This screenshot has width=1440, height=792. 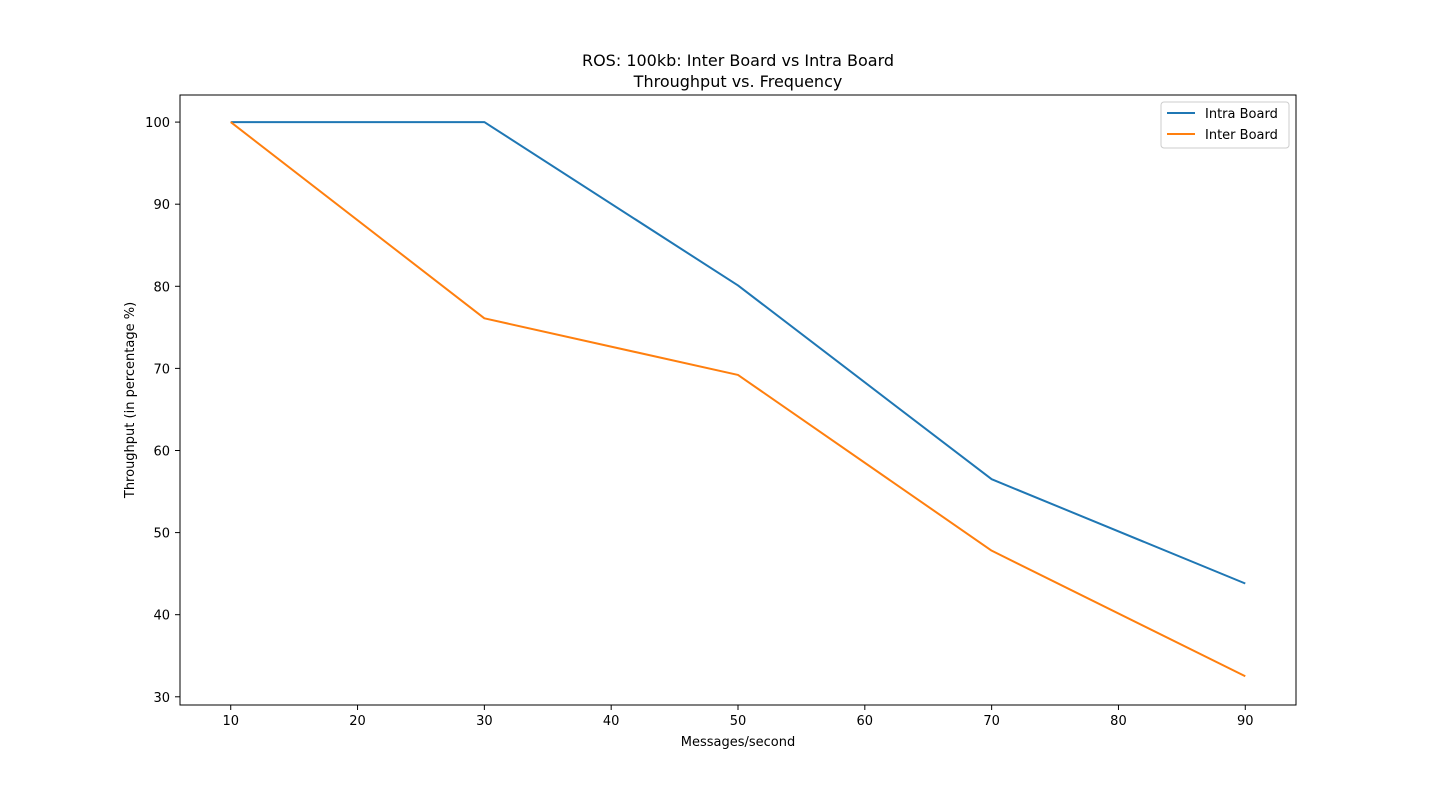 I want to click on x-tick-label: 70, so click(x=991, y=721).